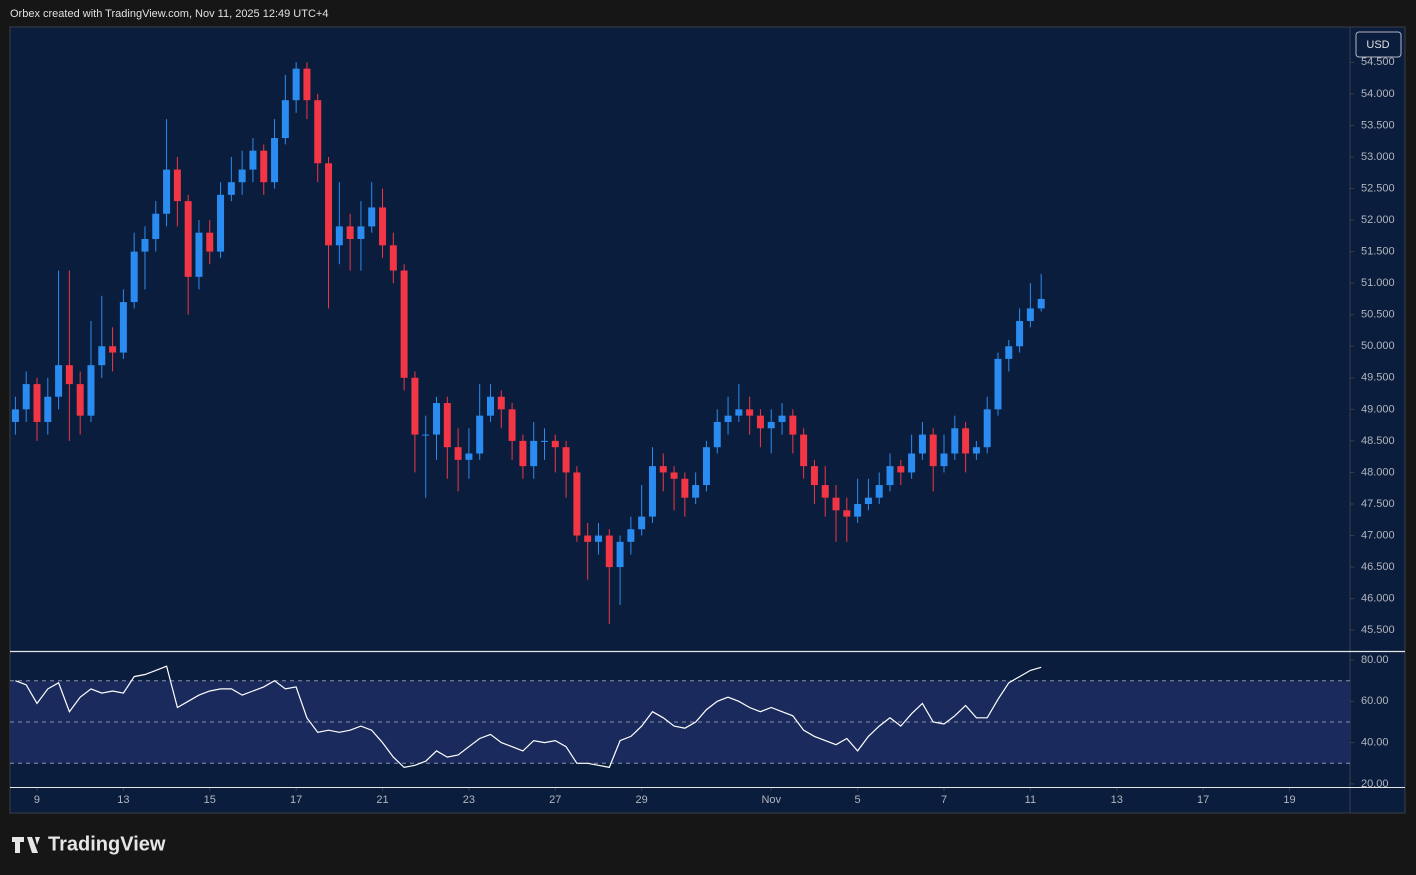 This screenshot has width=1416, height=875. What do you see at coordinates (1378, 535) in the screenshot?
I see `y-tick-label: 47.000` at bounding box center [1378, 535].